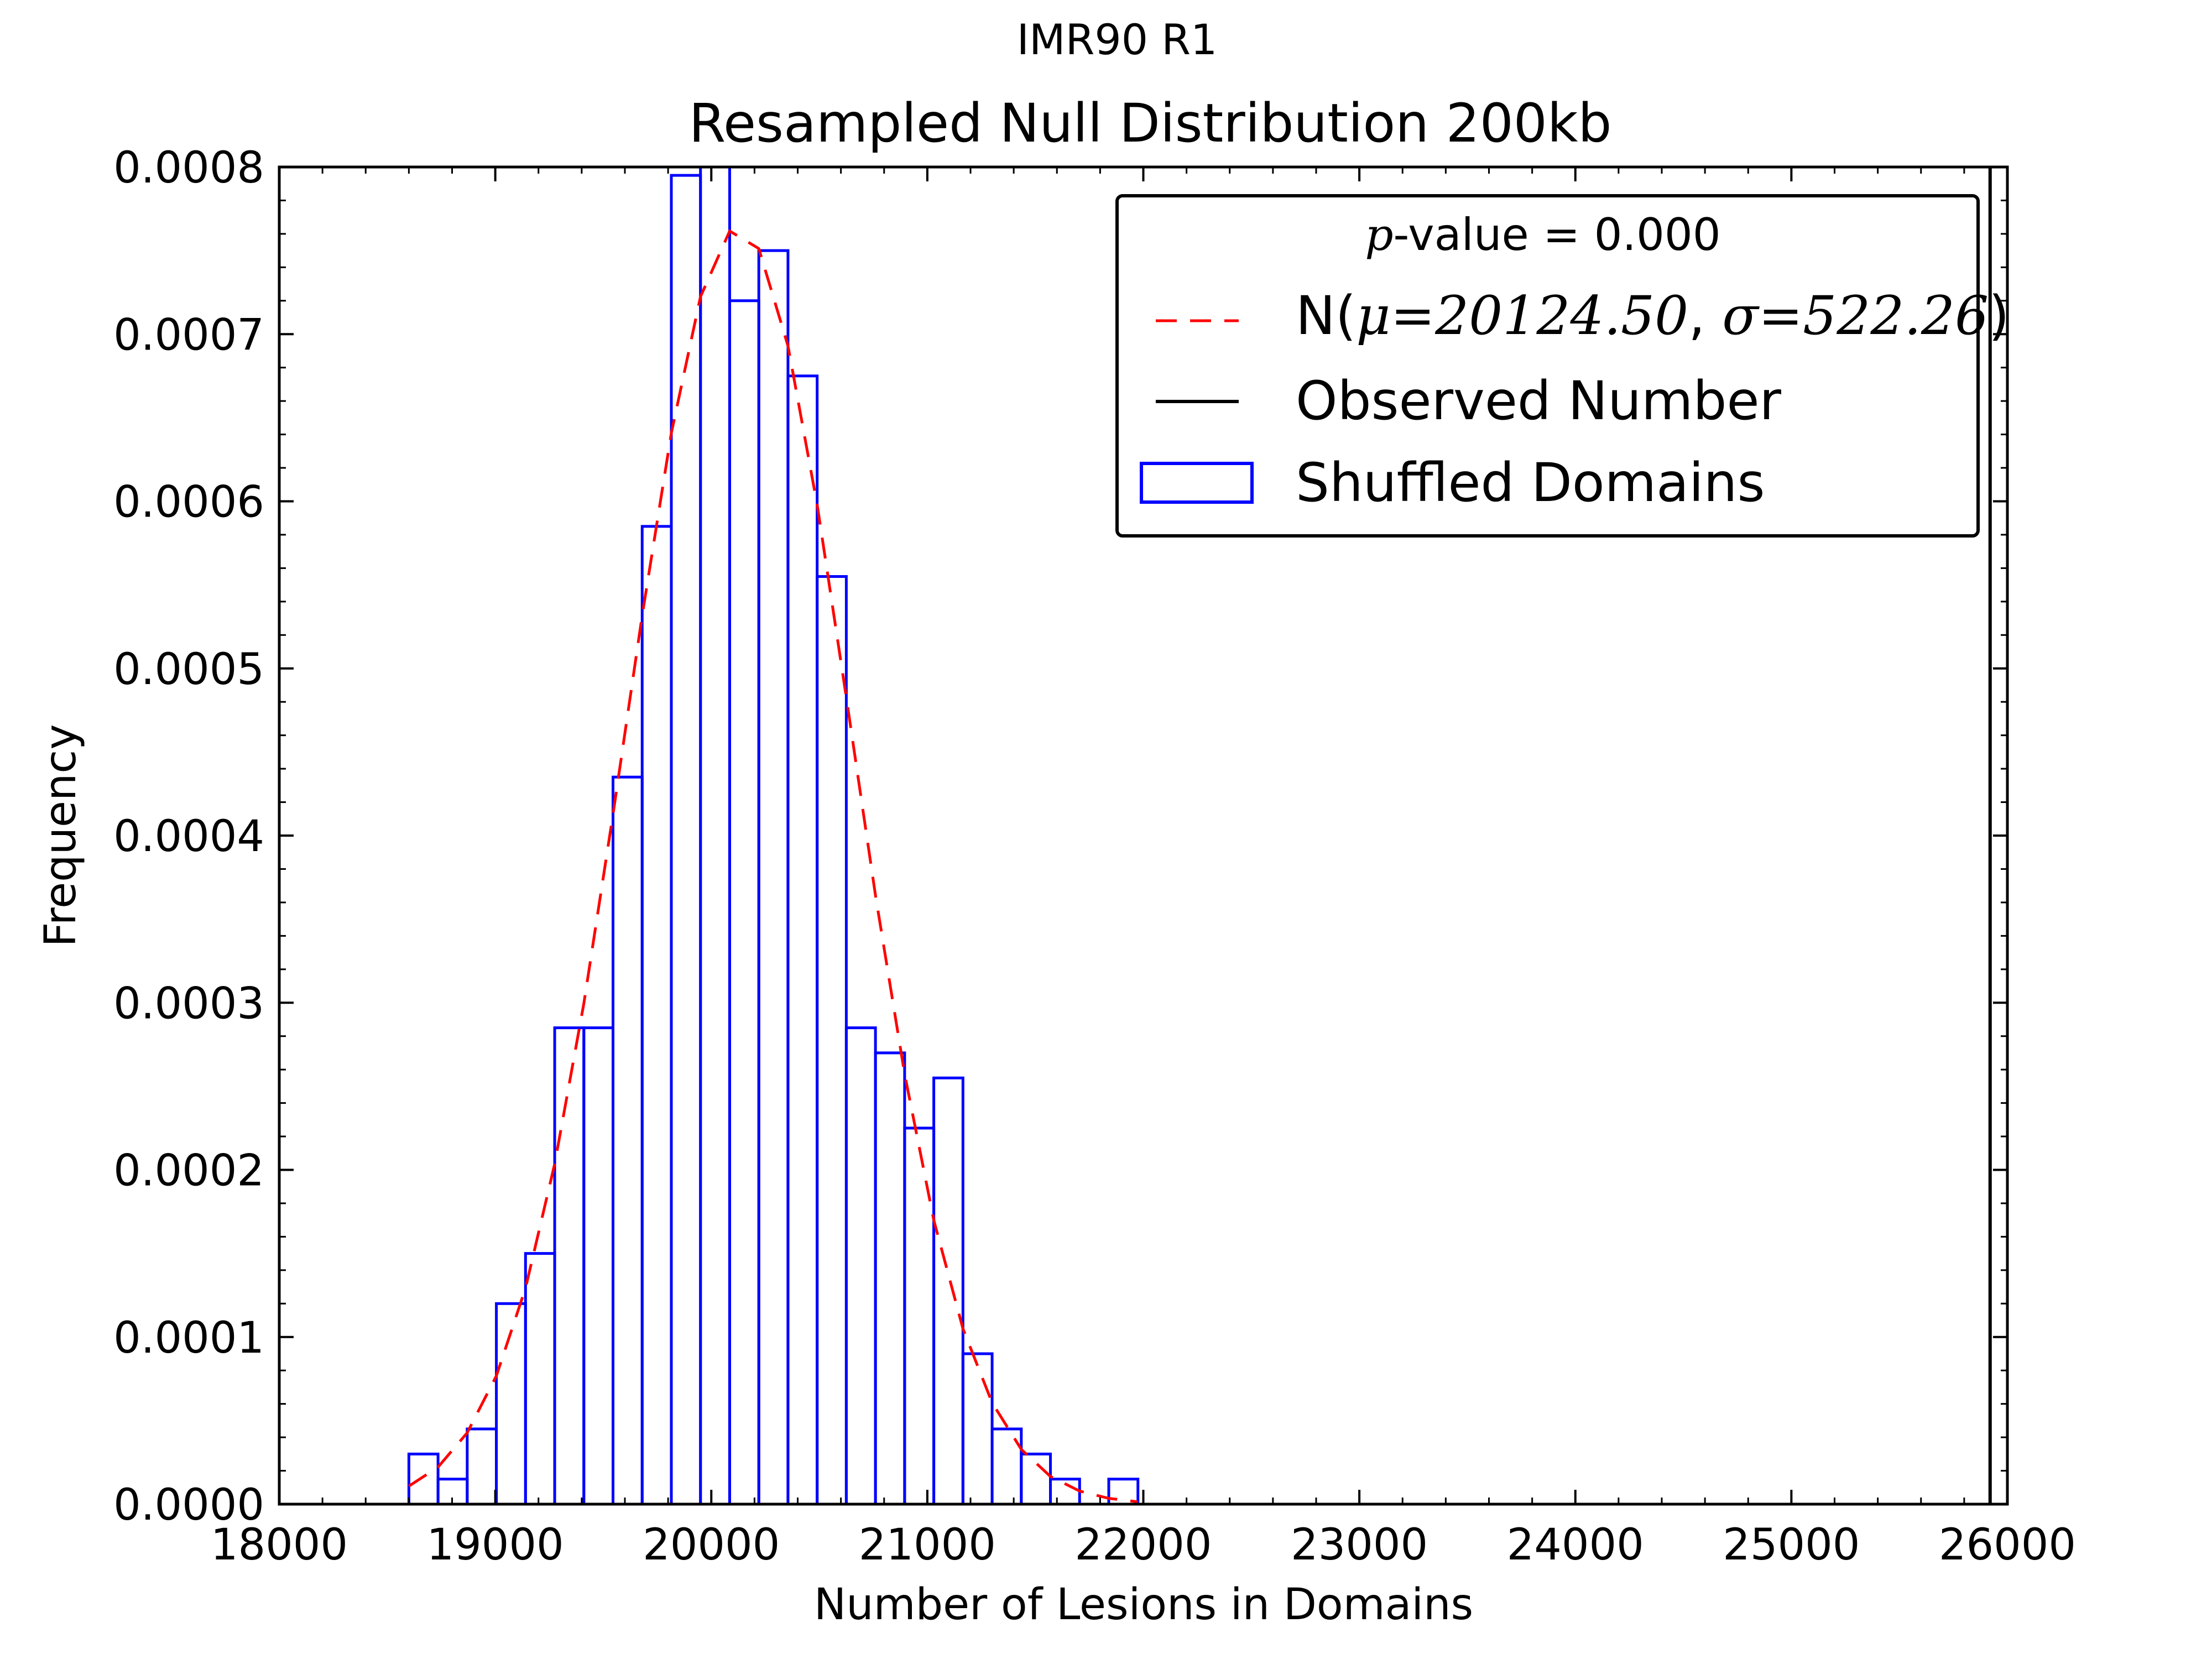 The height and width of the screenshot is (1659, 2212). I want to click on p-value-text: -value = 0.000, so click(1558, 235).